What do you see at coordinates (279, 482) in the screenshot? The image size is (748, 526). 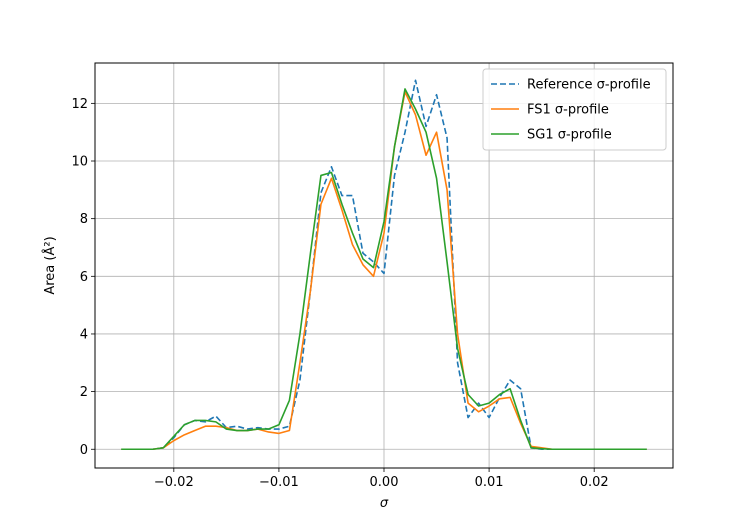 I see `x-tick-label: −0.01` at bounding box center [279, 482].